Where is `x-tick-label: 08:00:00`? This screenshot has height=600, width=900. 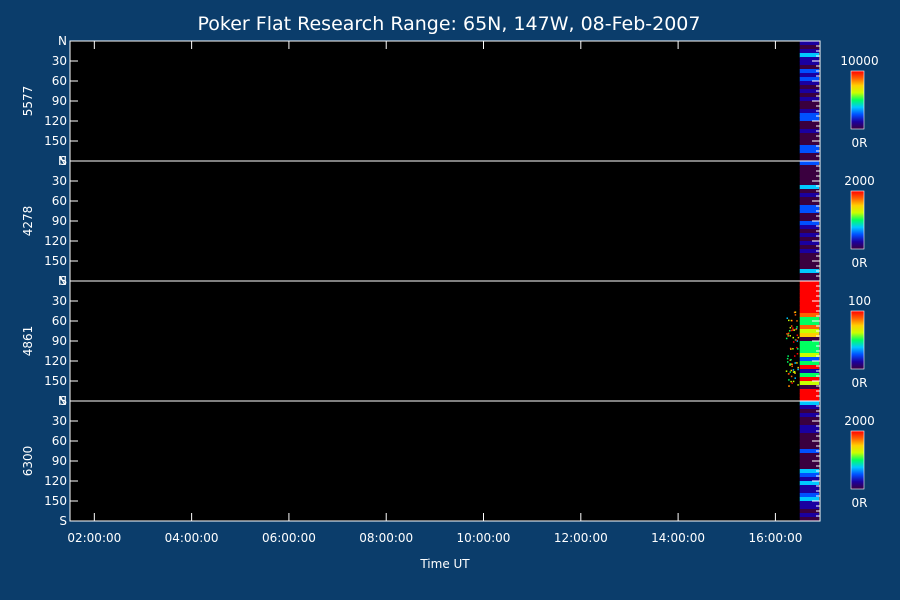 x-tick-label: 08:00:00 is located at coordinates (386, 538).